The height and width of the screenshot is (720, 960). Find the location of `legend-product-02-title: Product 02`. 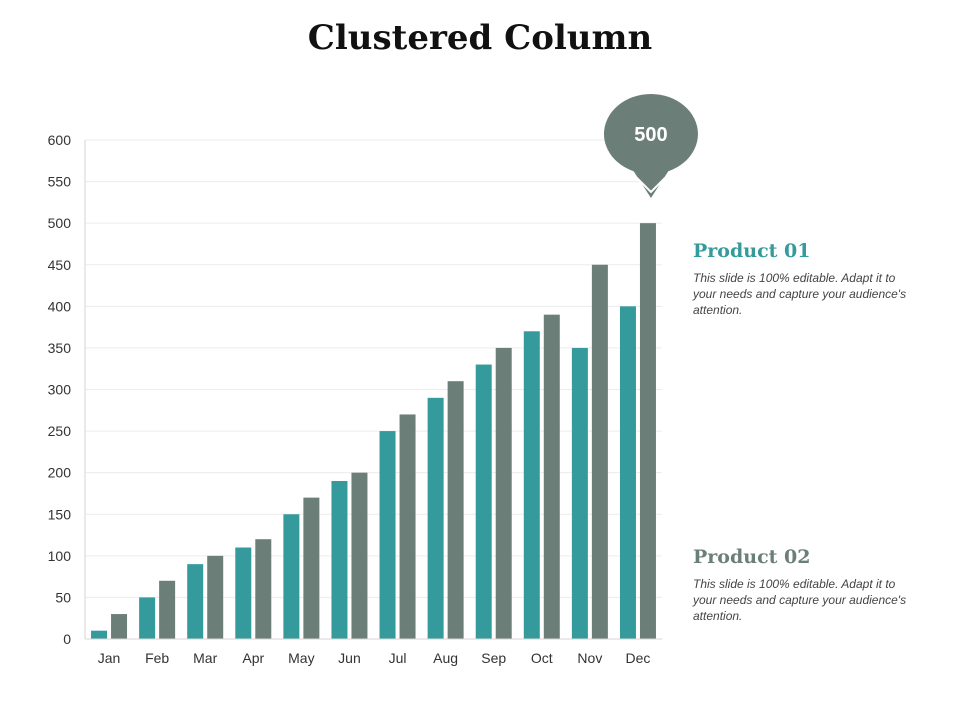

legend-product-02-title: Product 02 is located at coordinates (752, 557).